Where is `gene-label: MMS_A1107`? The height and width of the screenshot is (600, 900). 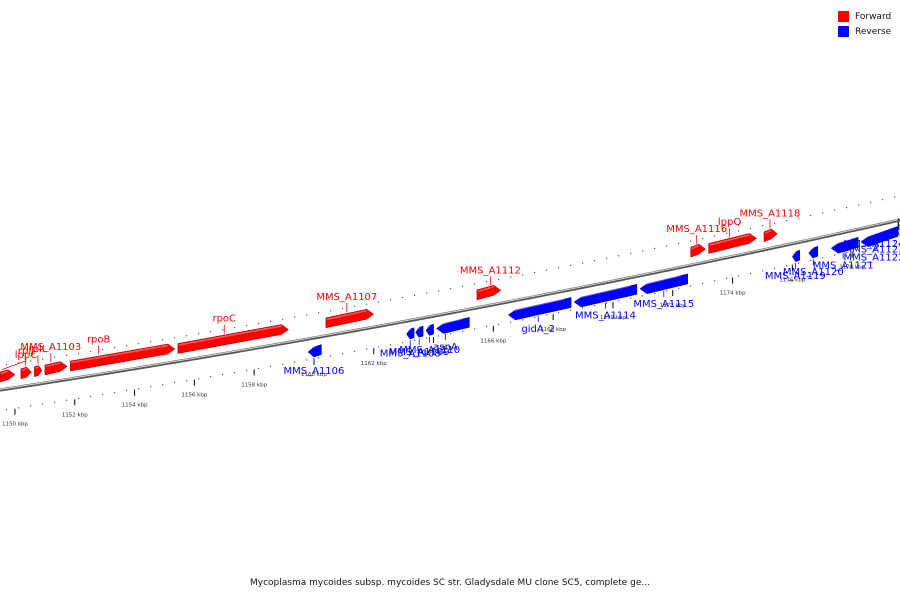 gene-label: MMS_A1107 is located at coordinates (346, 297).